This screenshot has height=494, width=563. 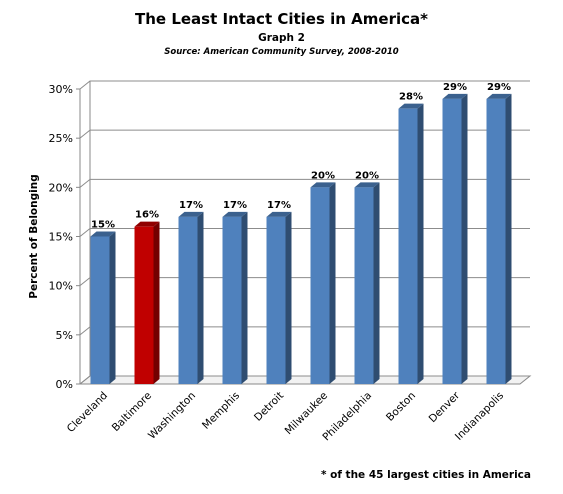 I want to click on y-tick-label: 20%, so click(x=61, y=187).